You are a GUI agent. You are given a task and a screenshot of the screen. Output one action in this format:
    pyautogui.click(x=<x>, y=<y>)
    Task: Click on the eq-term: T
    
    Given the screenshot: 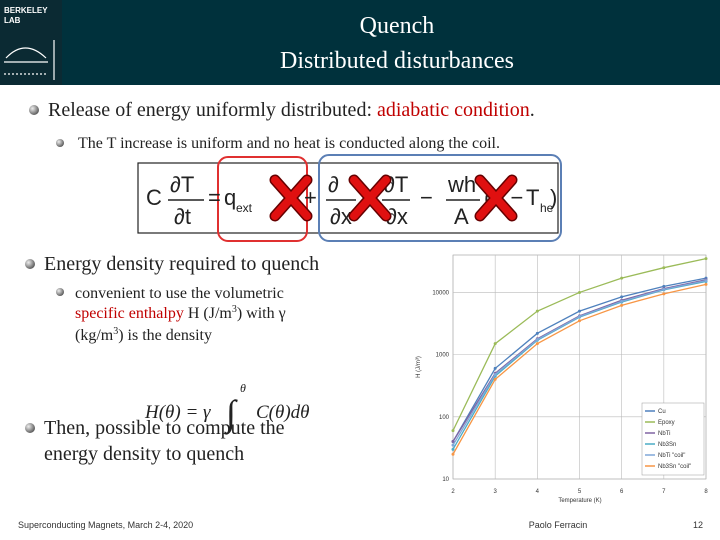 What is the action you would take?
    pyautogui.click(x=532, y=197)
    